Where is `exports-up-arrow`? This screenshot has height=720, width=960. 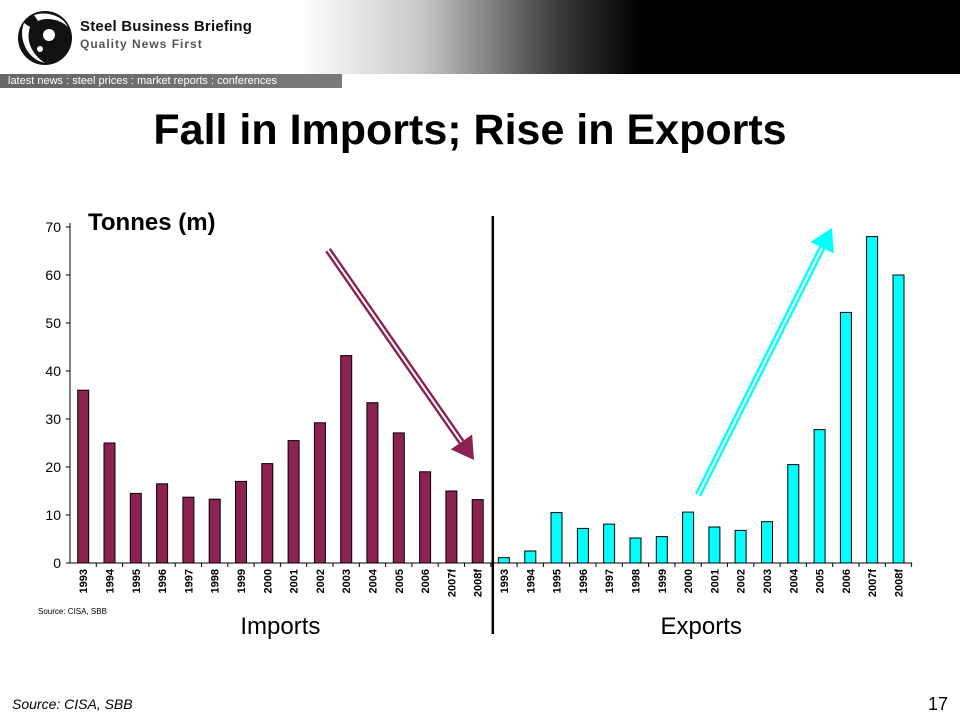
exports-up-arrow is located at coordinates (764, 362).